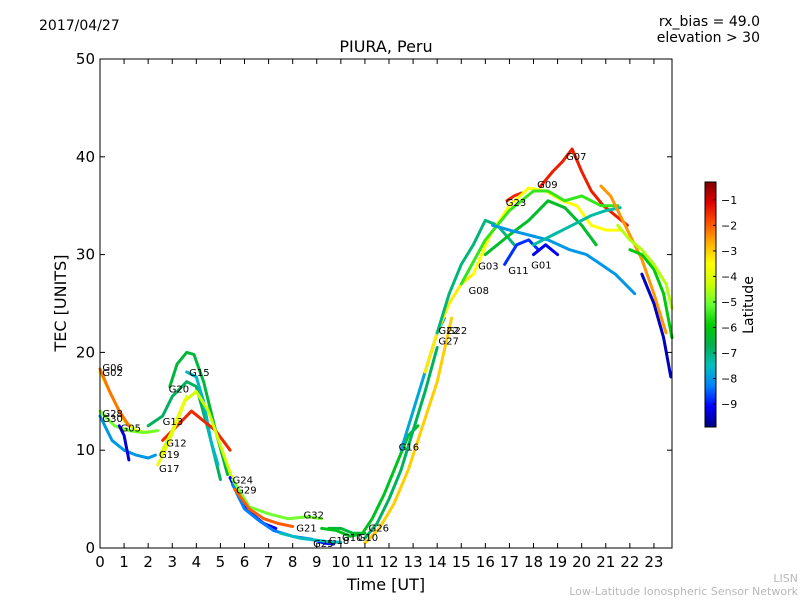 This screenshot has width=800, height=600. Describe the element at coordinates (197, 562) in the screenshot. I see `x-tick-label: 4` at that location.